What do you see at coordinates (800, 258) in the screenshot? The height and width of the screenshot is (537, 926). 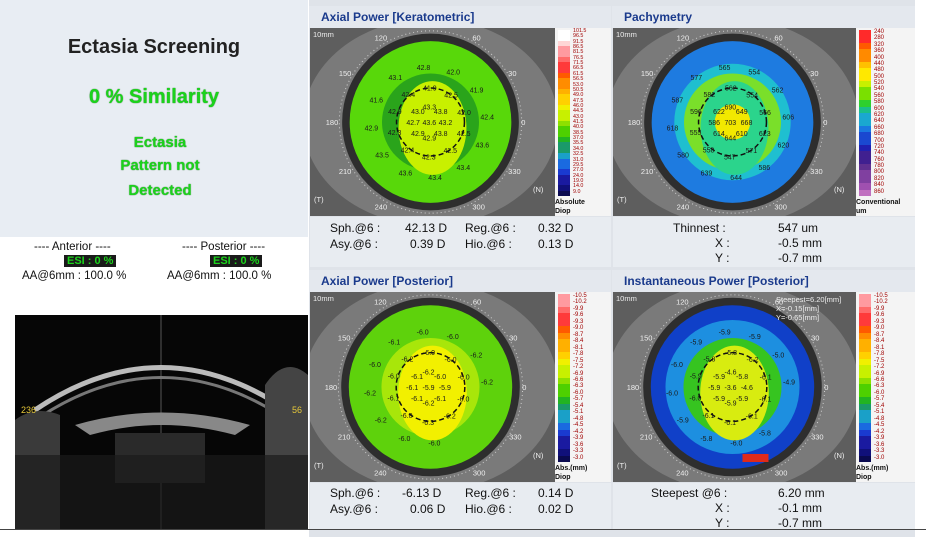 I see `stat-value: -0.7 mm` at bounding box center [800, 258].